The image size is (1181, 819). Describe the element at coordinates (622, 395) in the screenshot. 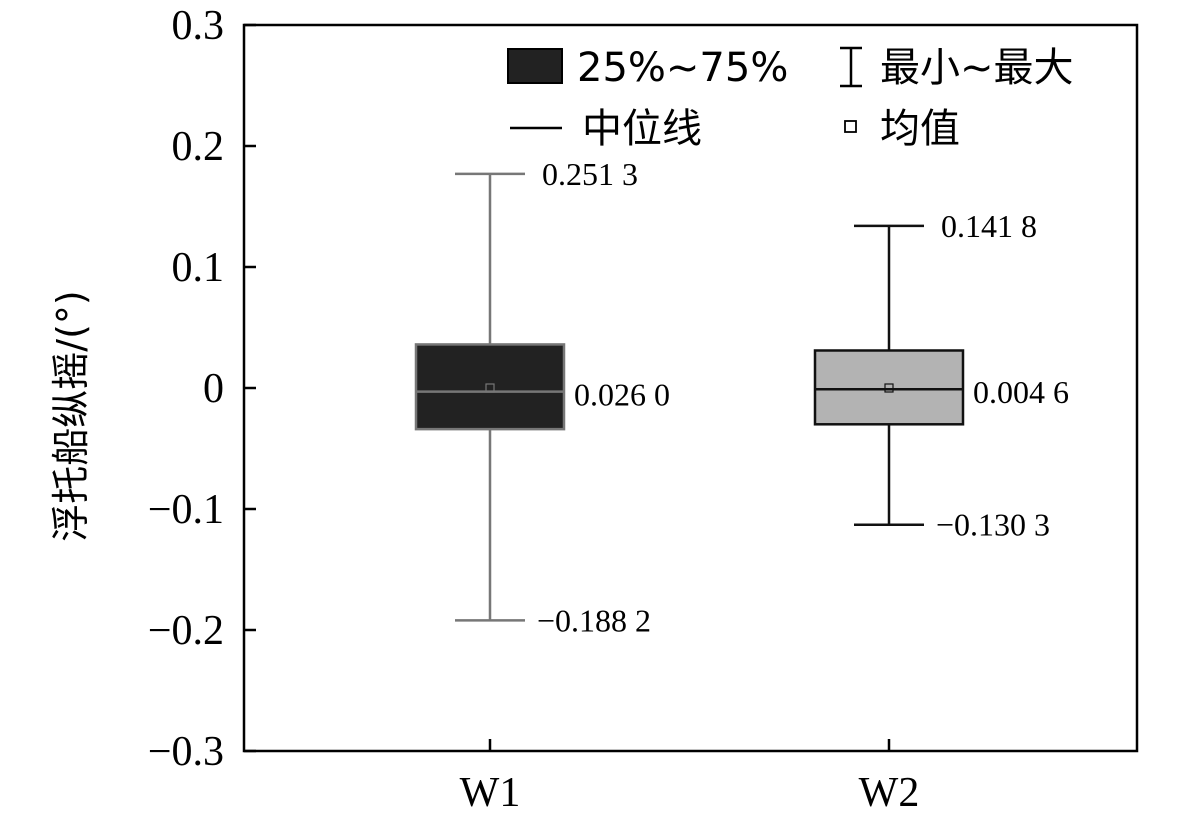

I see `mid-label: 0.026 0` at that location.